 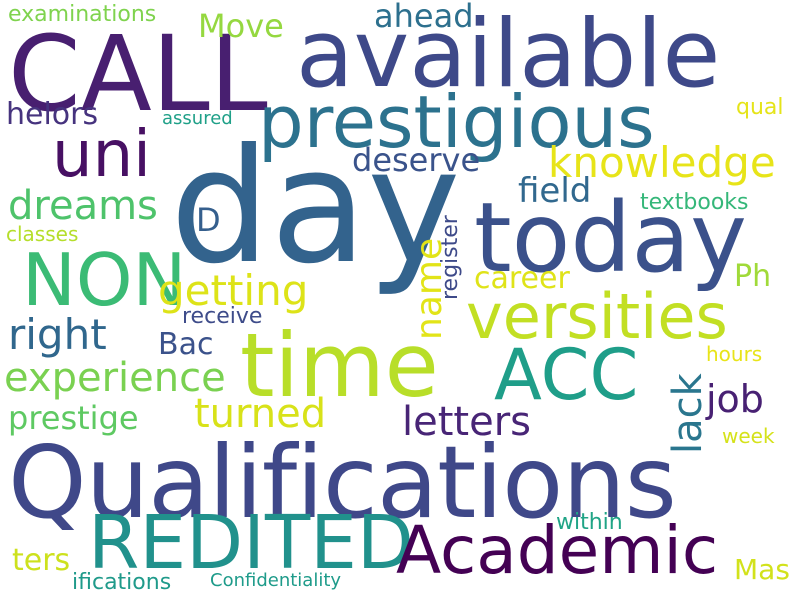 What do you see at coordinates (101, 155) in the screenshot?
I see `word-uni: uni` at bounding box center [101, 155].